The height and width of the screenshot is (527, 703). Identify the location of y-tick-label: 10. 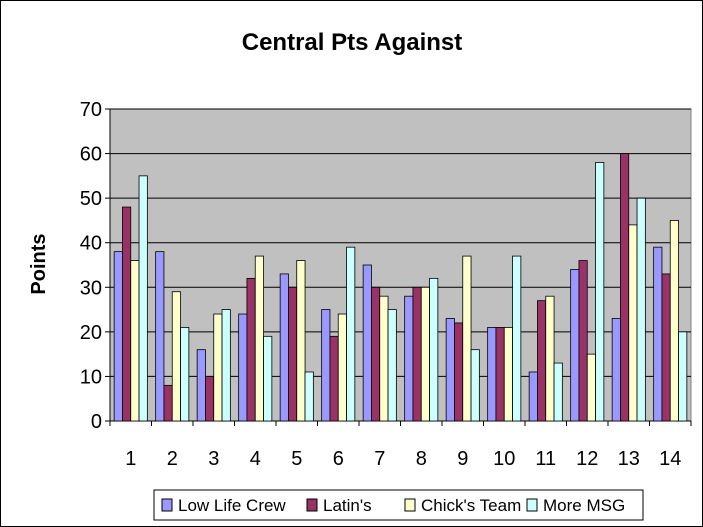
(91, 377).